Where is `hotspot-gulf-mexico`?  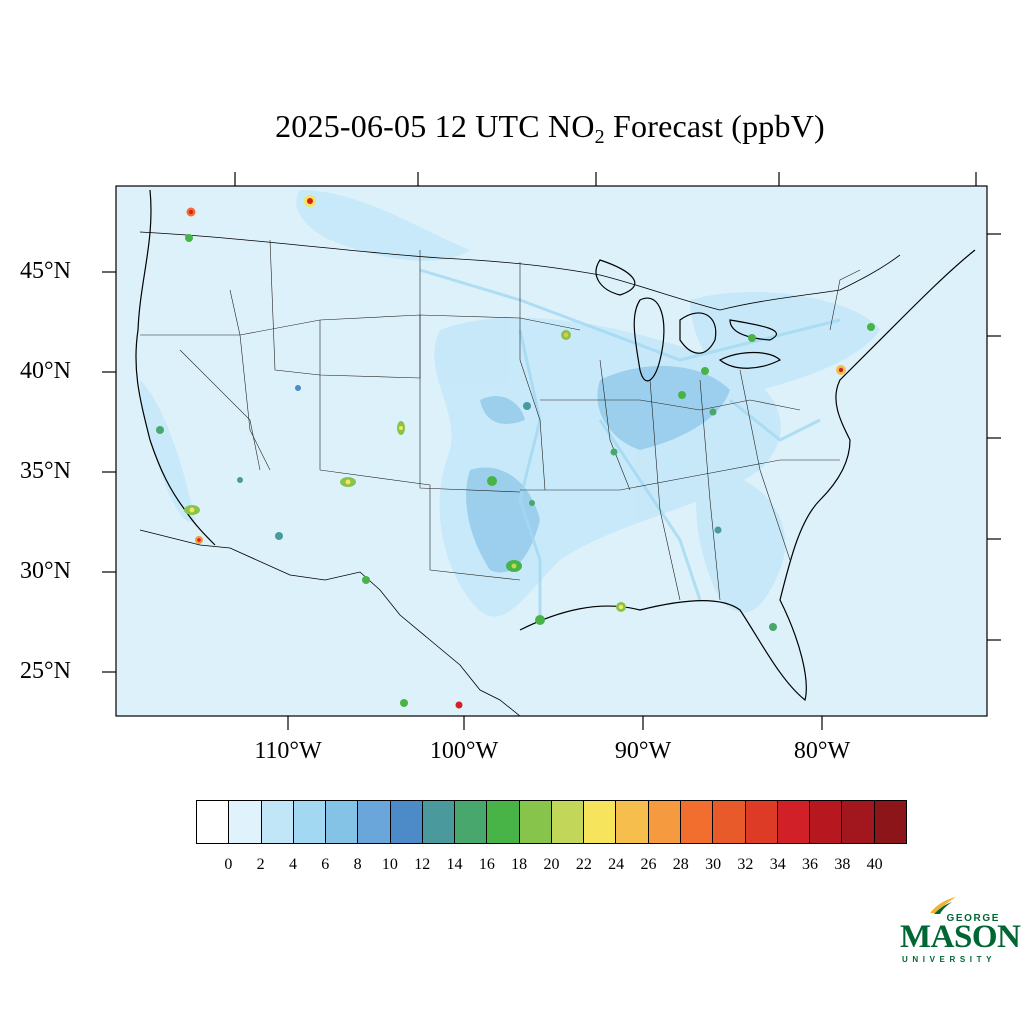
hotspot-gulf-mexico is located at coordinates (459, 705).